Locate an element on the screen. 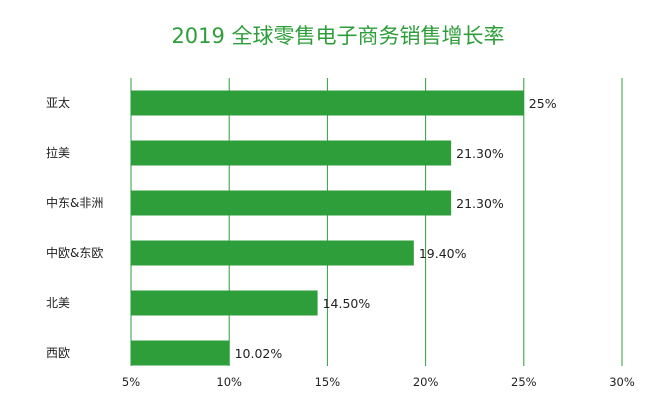  category-label: 亚太 is located at coordinates (58, 102).